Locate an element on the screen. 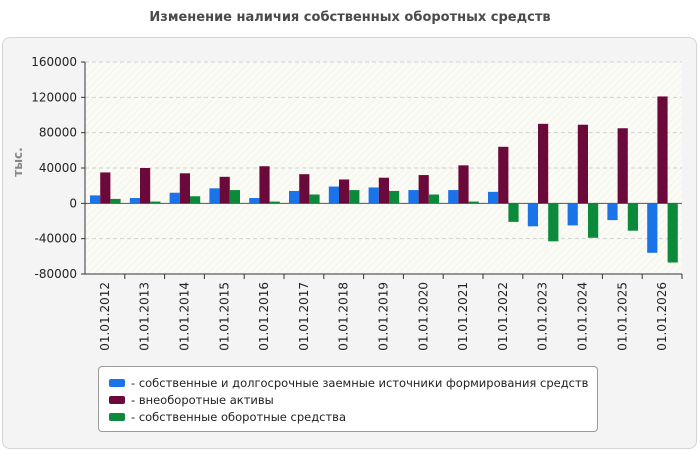 The width and height of the screenshot is (700, 450). x-tick-label: 01.01.2023 is located at coordinates (543, 316).